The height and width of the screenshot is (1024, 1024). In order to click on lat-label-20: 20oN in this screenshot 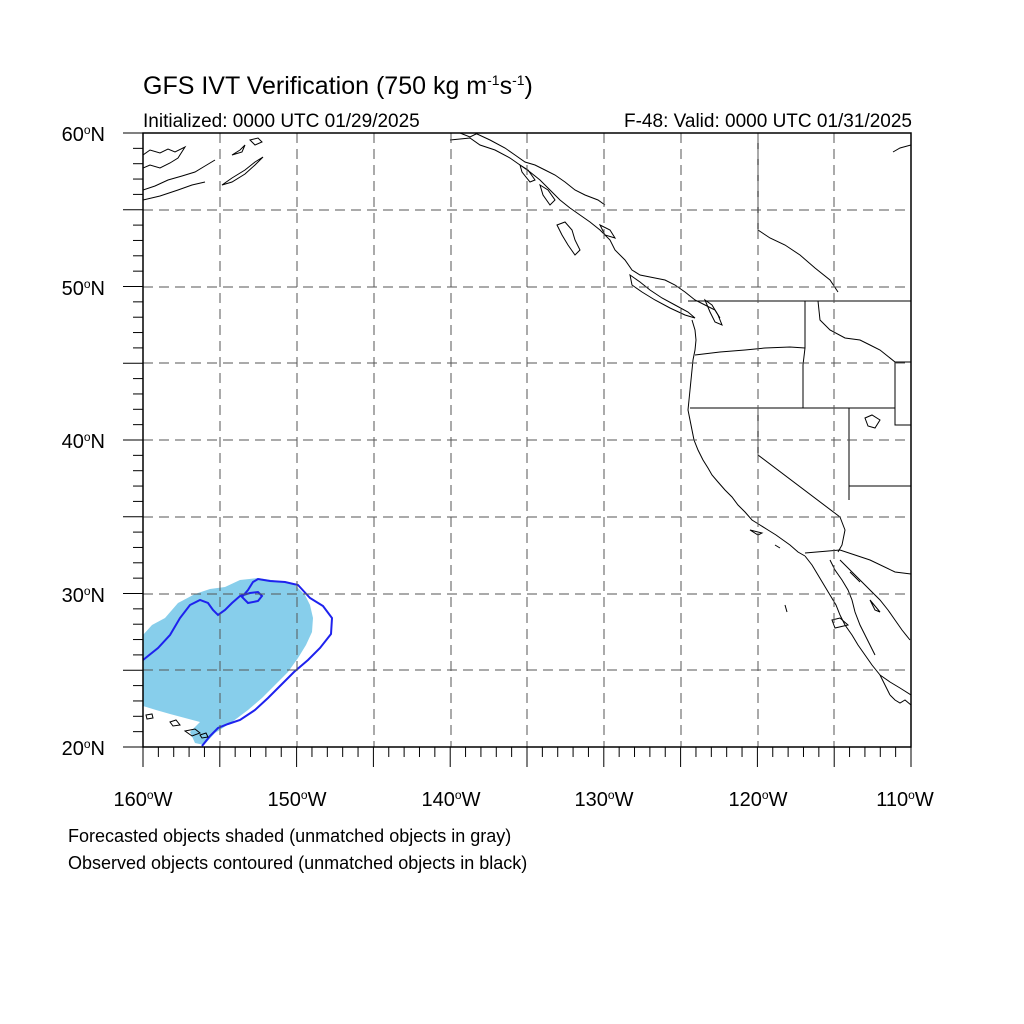, I will do `click(83, 748)`.